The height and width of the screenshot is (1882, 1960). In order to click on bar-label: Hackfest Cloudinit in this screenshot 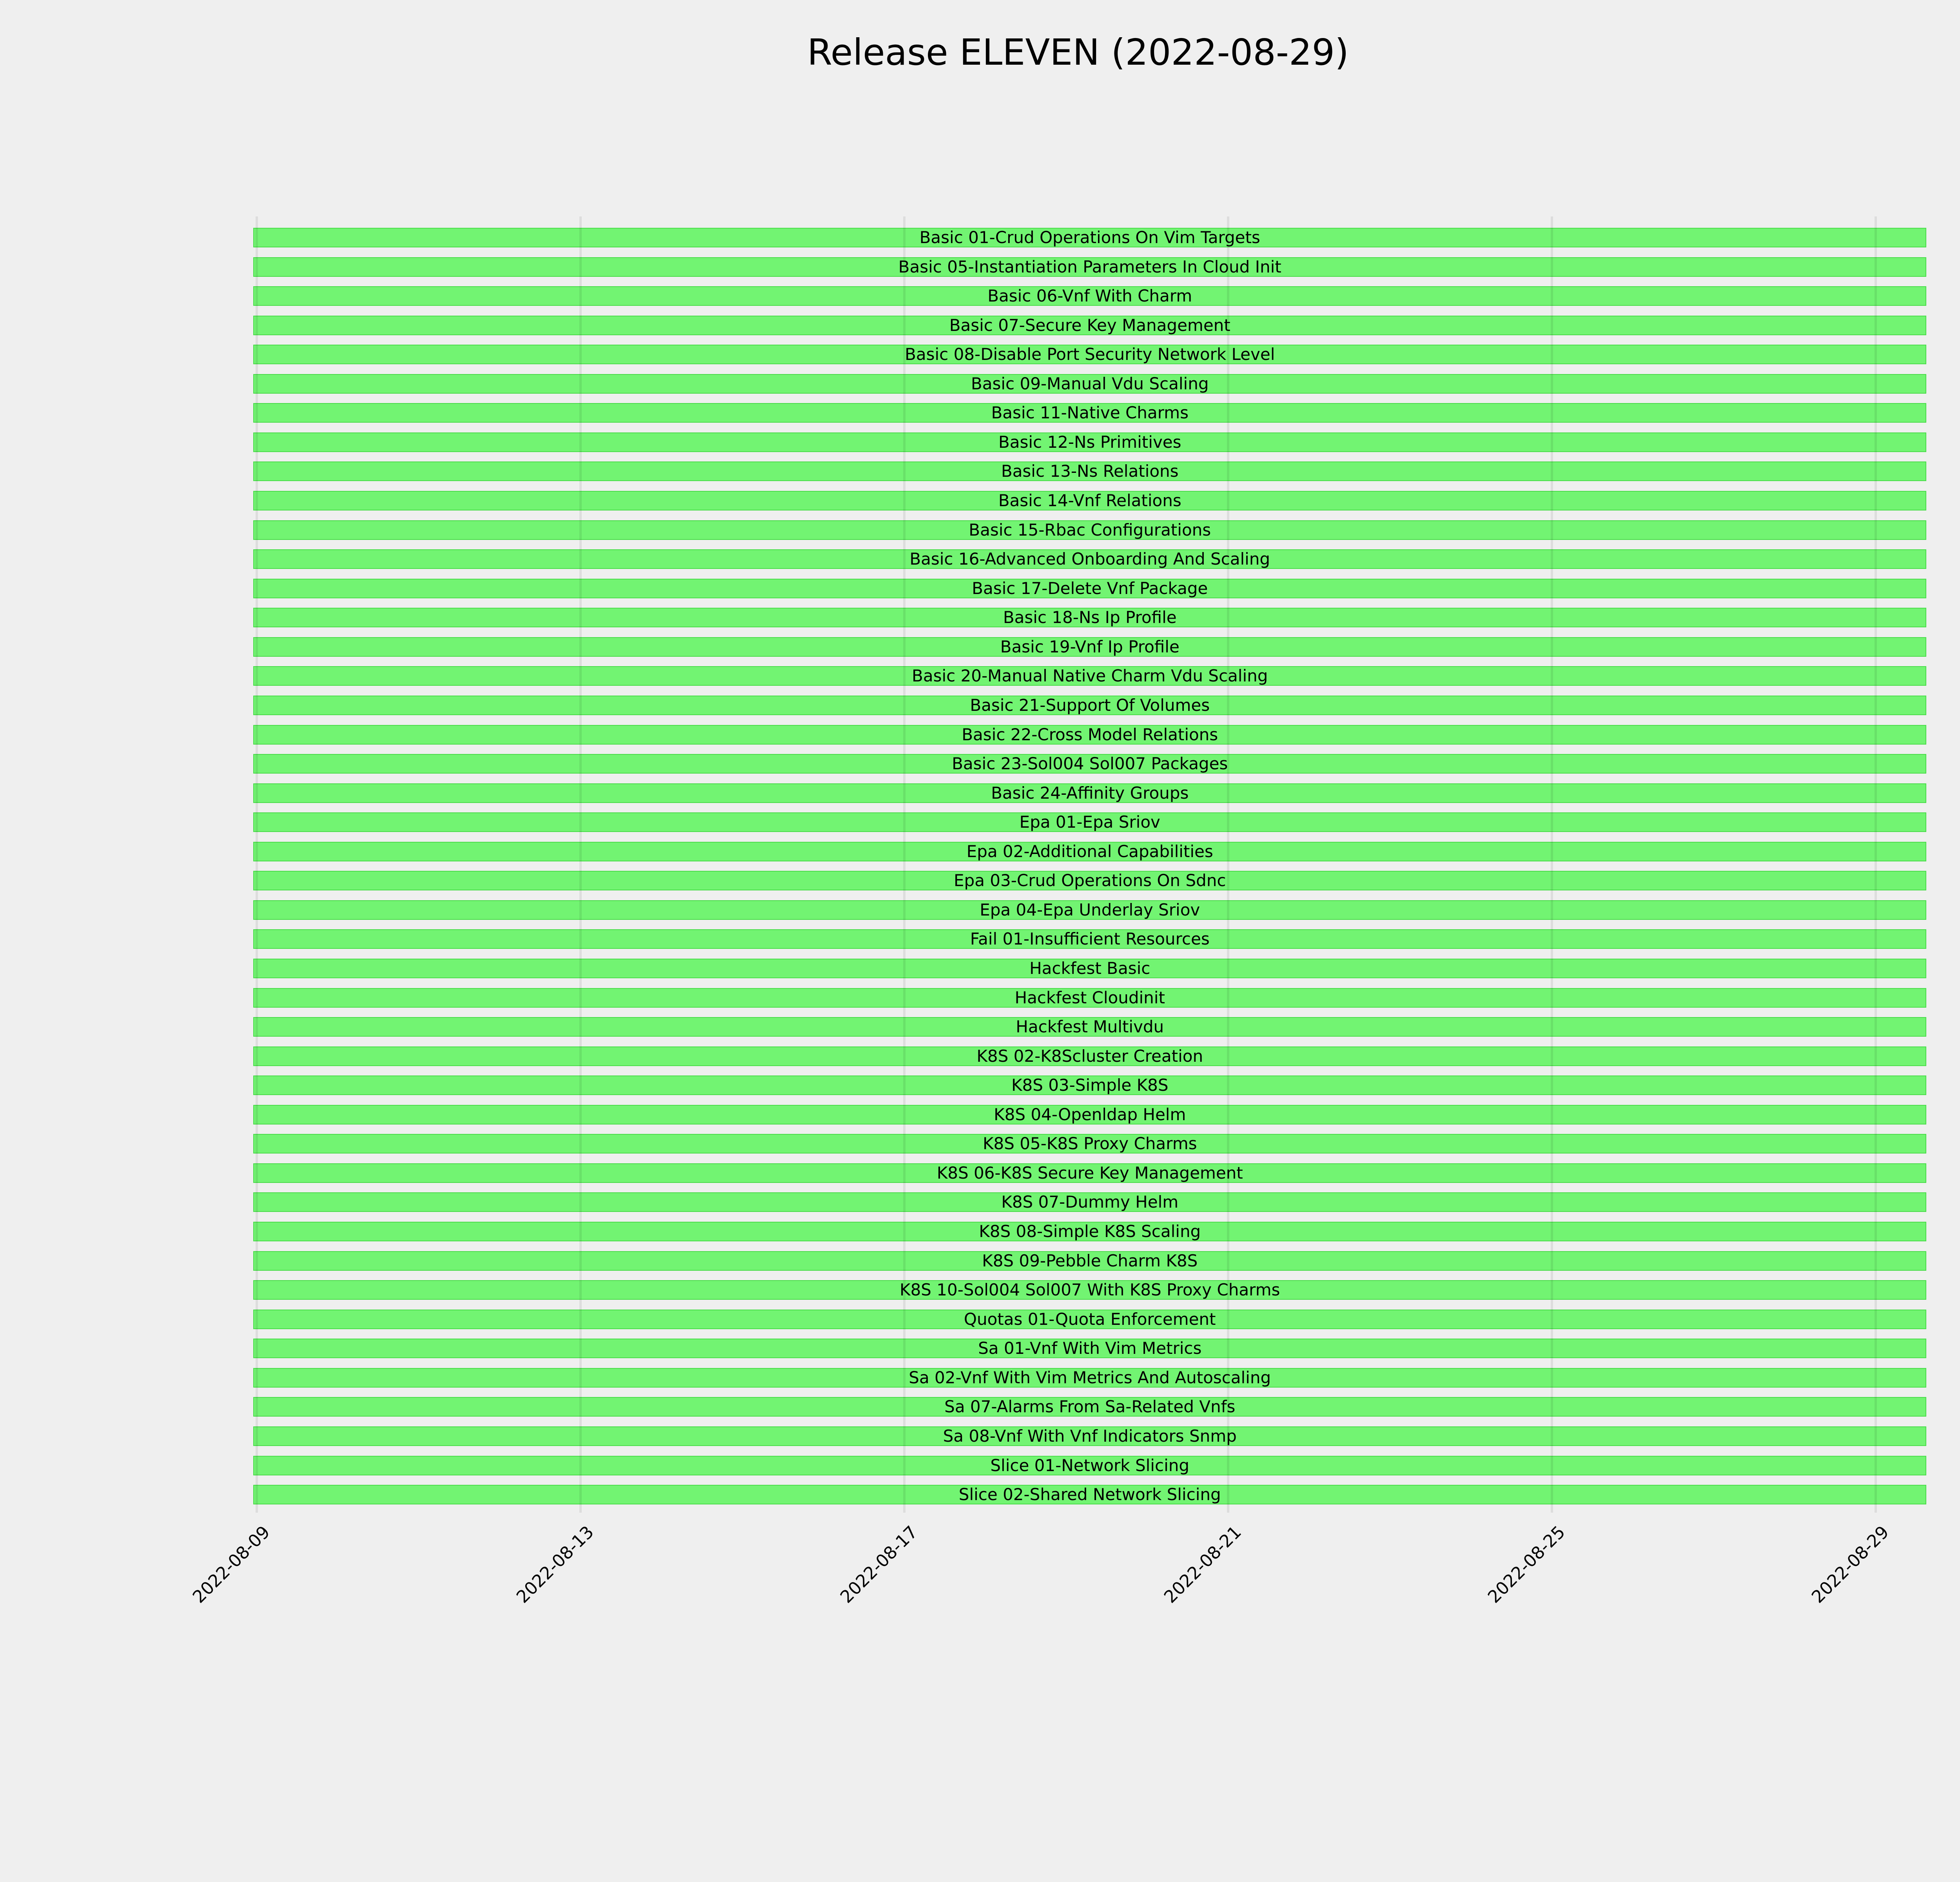, I will do `click(1089, 997)`.